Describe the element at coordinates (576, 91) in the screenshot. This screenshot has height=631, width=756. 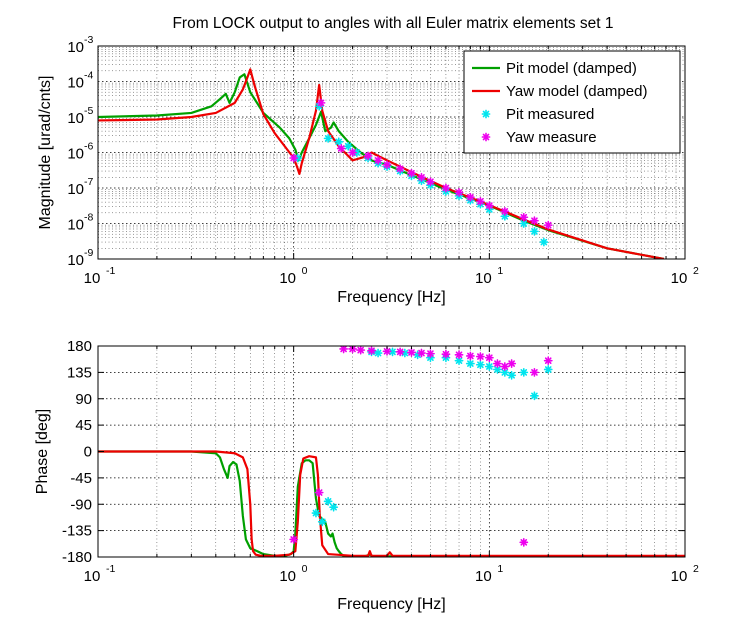
I see `legend-label: Yaw model (damped)` at that location.